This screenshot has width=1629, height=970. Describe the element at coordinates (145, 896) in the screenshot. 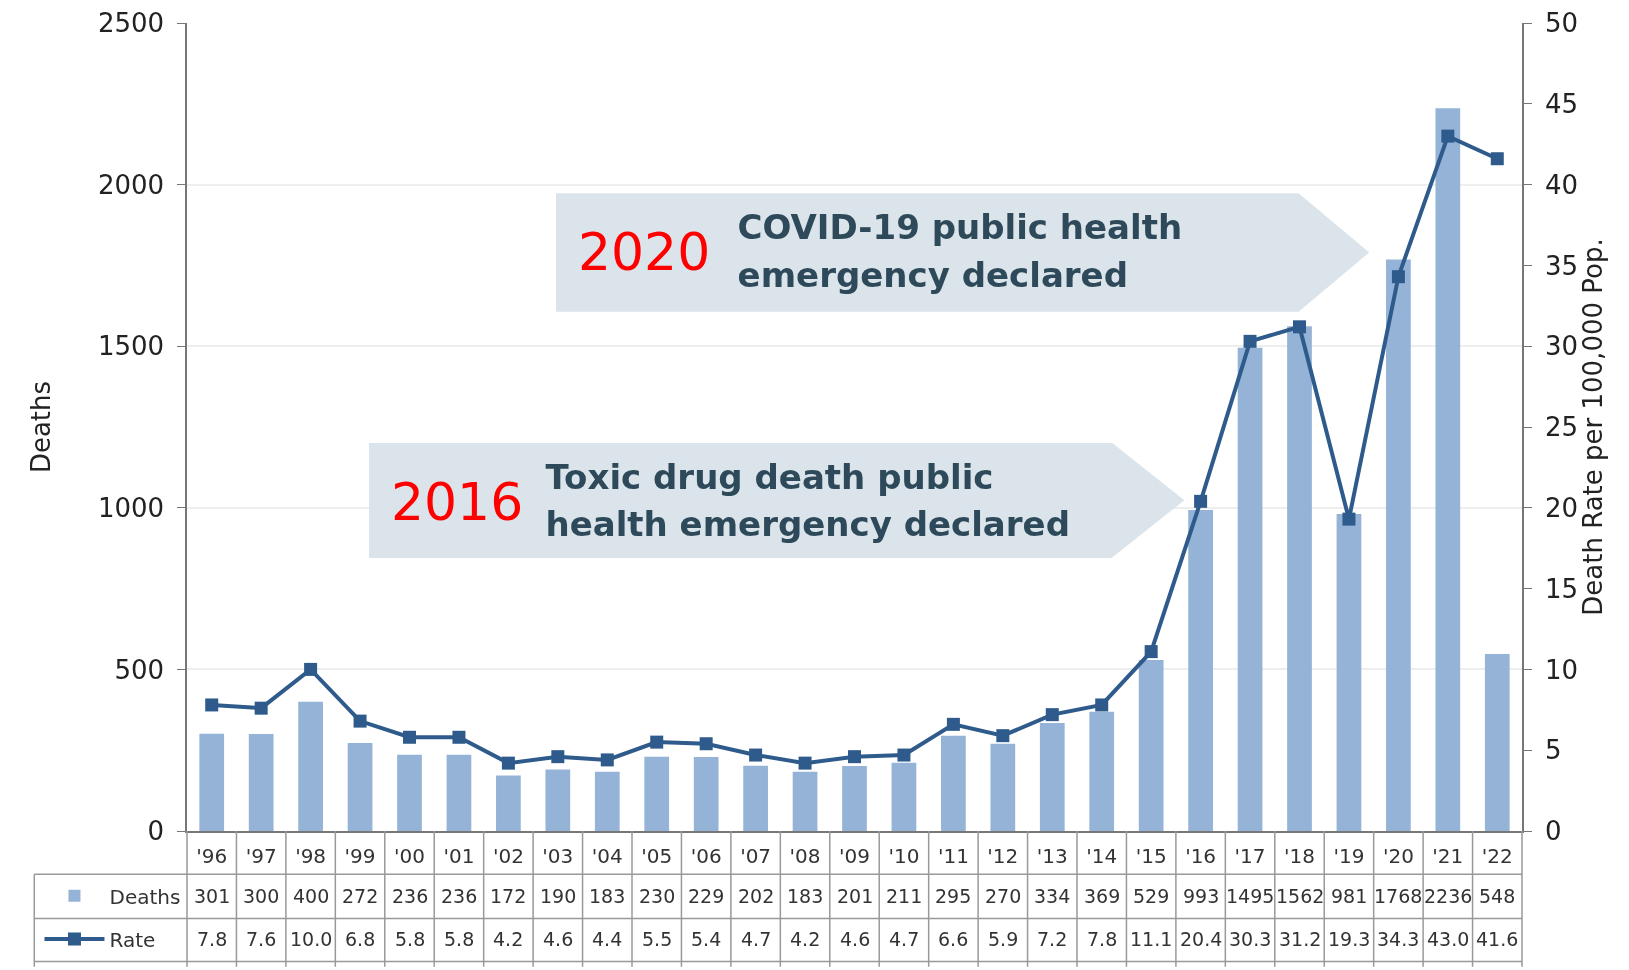

I see `legend-label: Deaths` at that location.